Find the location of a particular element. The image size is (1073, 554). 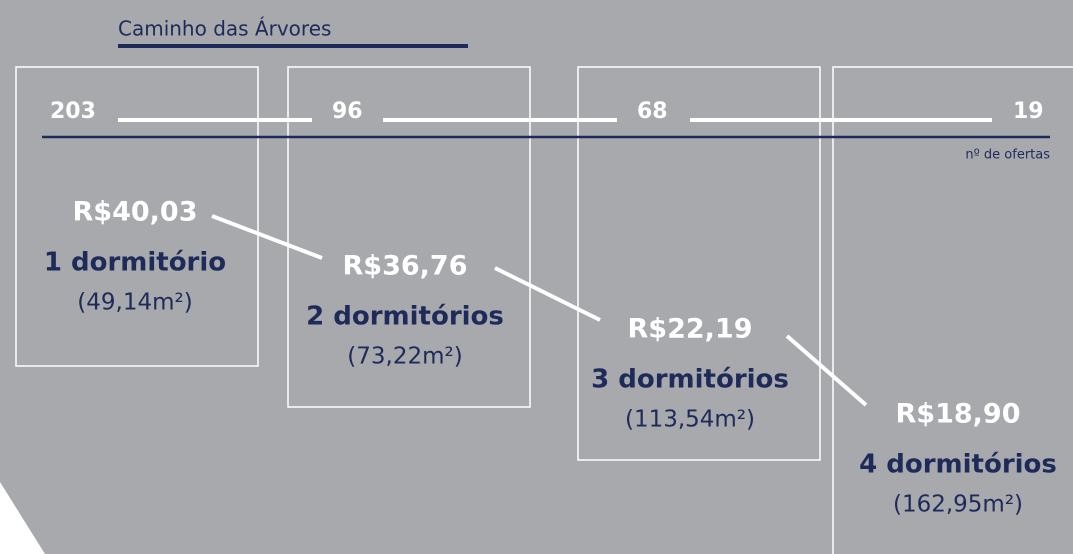

offers-label: nº de ofertas is located at coordinates (1007, 155).